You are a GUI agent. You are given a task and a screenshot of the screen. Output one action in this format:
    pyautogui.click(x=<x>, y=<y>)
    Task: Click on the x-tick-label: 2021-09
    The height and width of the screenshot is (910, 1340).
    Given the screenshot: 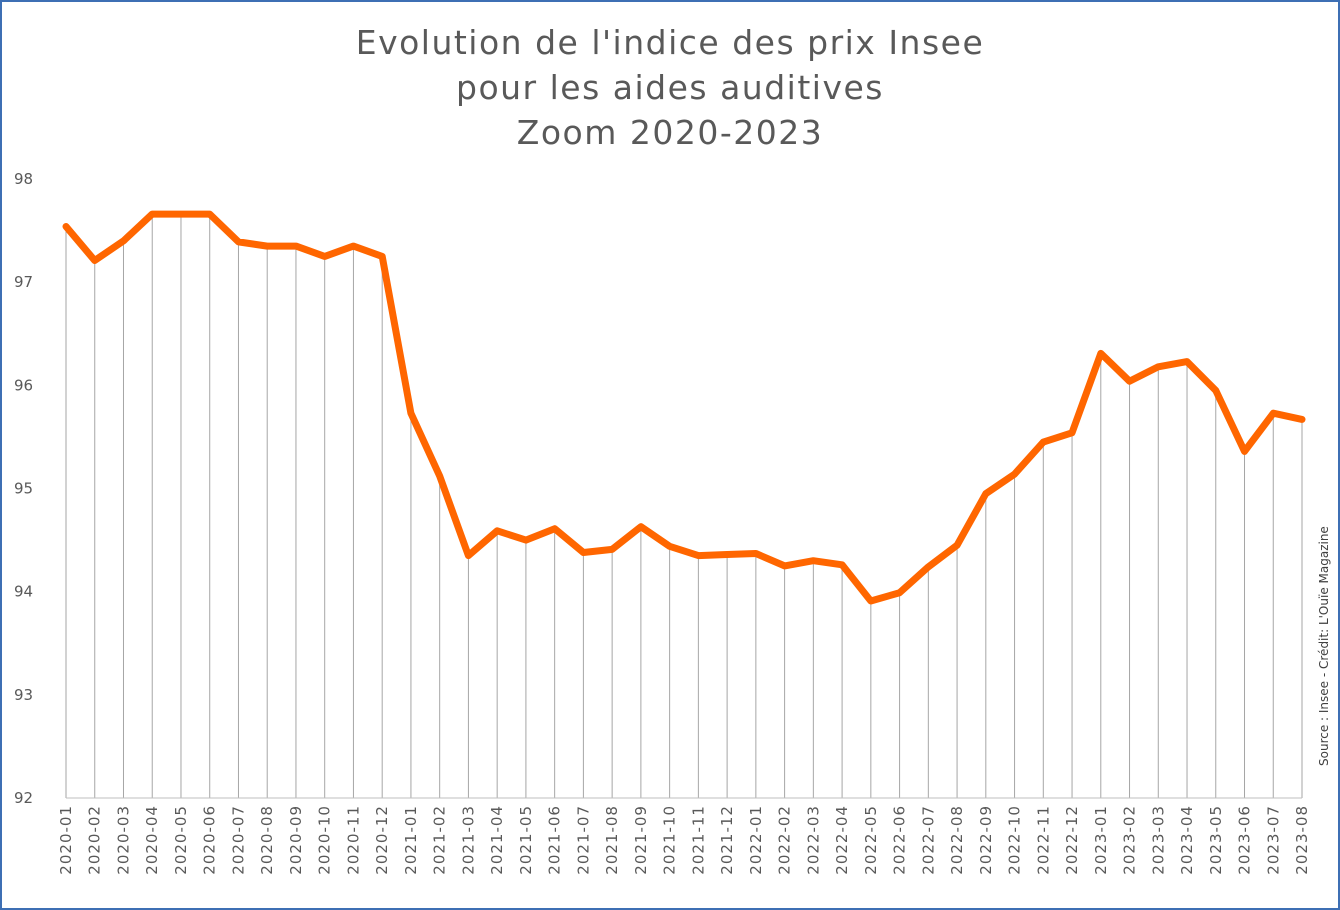 What is the action you would take?
    pyautogui.click(x=641, y=840)
    